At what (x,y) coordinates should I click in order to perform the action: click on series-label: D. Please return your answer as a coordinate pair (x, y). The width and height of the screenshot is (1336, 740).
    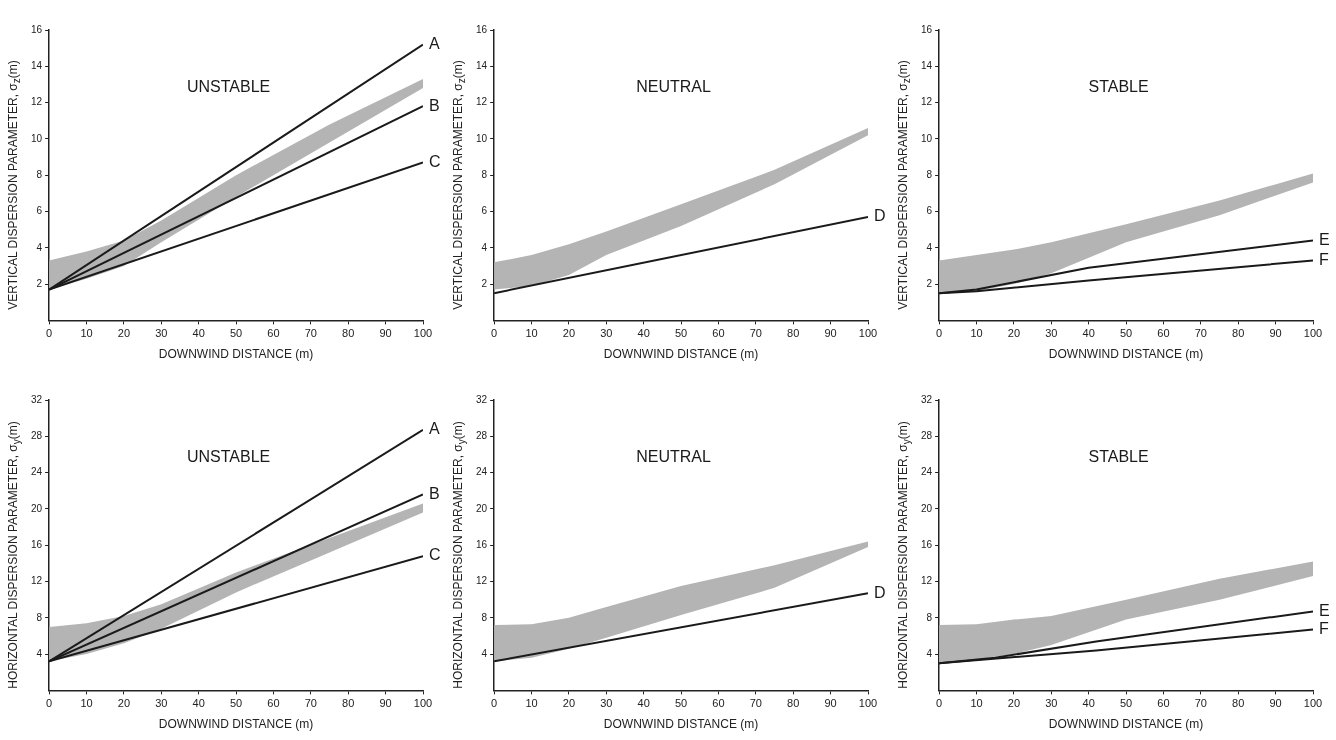
    Looking at the image, I should click on (880, 592).